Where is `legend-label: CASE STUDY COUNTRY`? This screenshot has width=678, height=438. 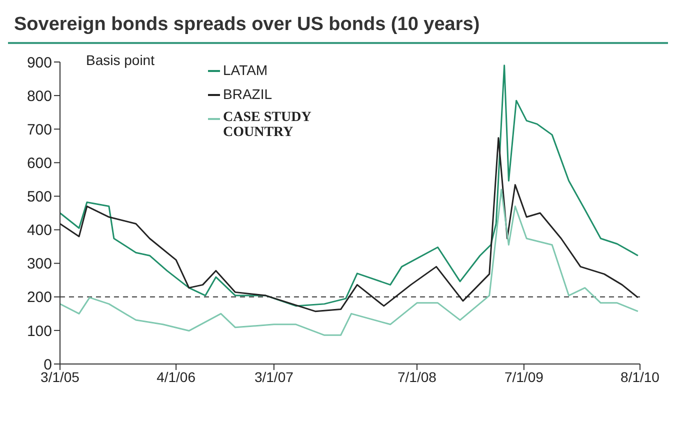 legend-label: CASE STUDY COUNTRY is located at coordinates (267, 125).